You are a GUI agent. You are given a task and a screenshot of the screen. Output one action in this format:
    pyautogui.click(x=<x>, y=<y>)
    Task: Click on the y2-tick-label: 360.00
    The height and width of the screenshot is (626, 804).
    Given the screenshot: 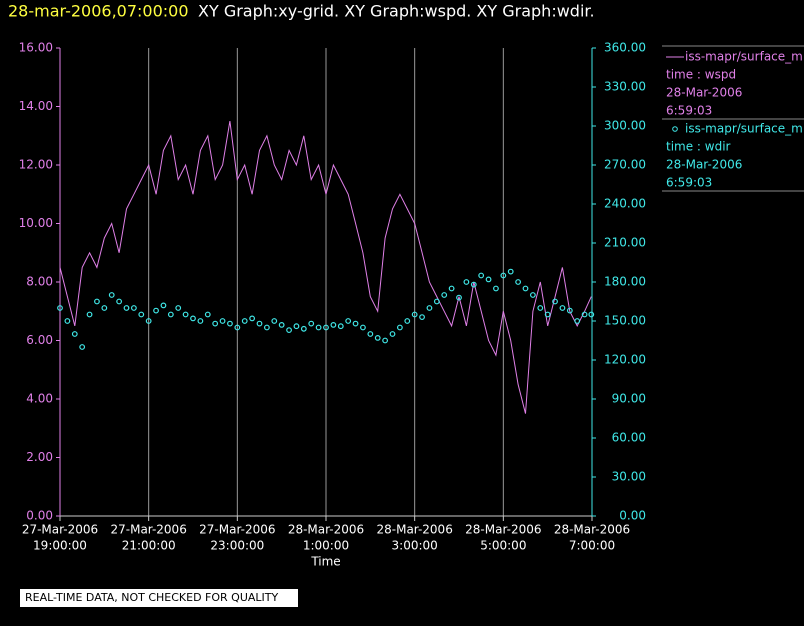 What is the action you would take?
    pyautogui.click(x=625, y=48)
    